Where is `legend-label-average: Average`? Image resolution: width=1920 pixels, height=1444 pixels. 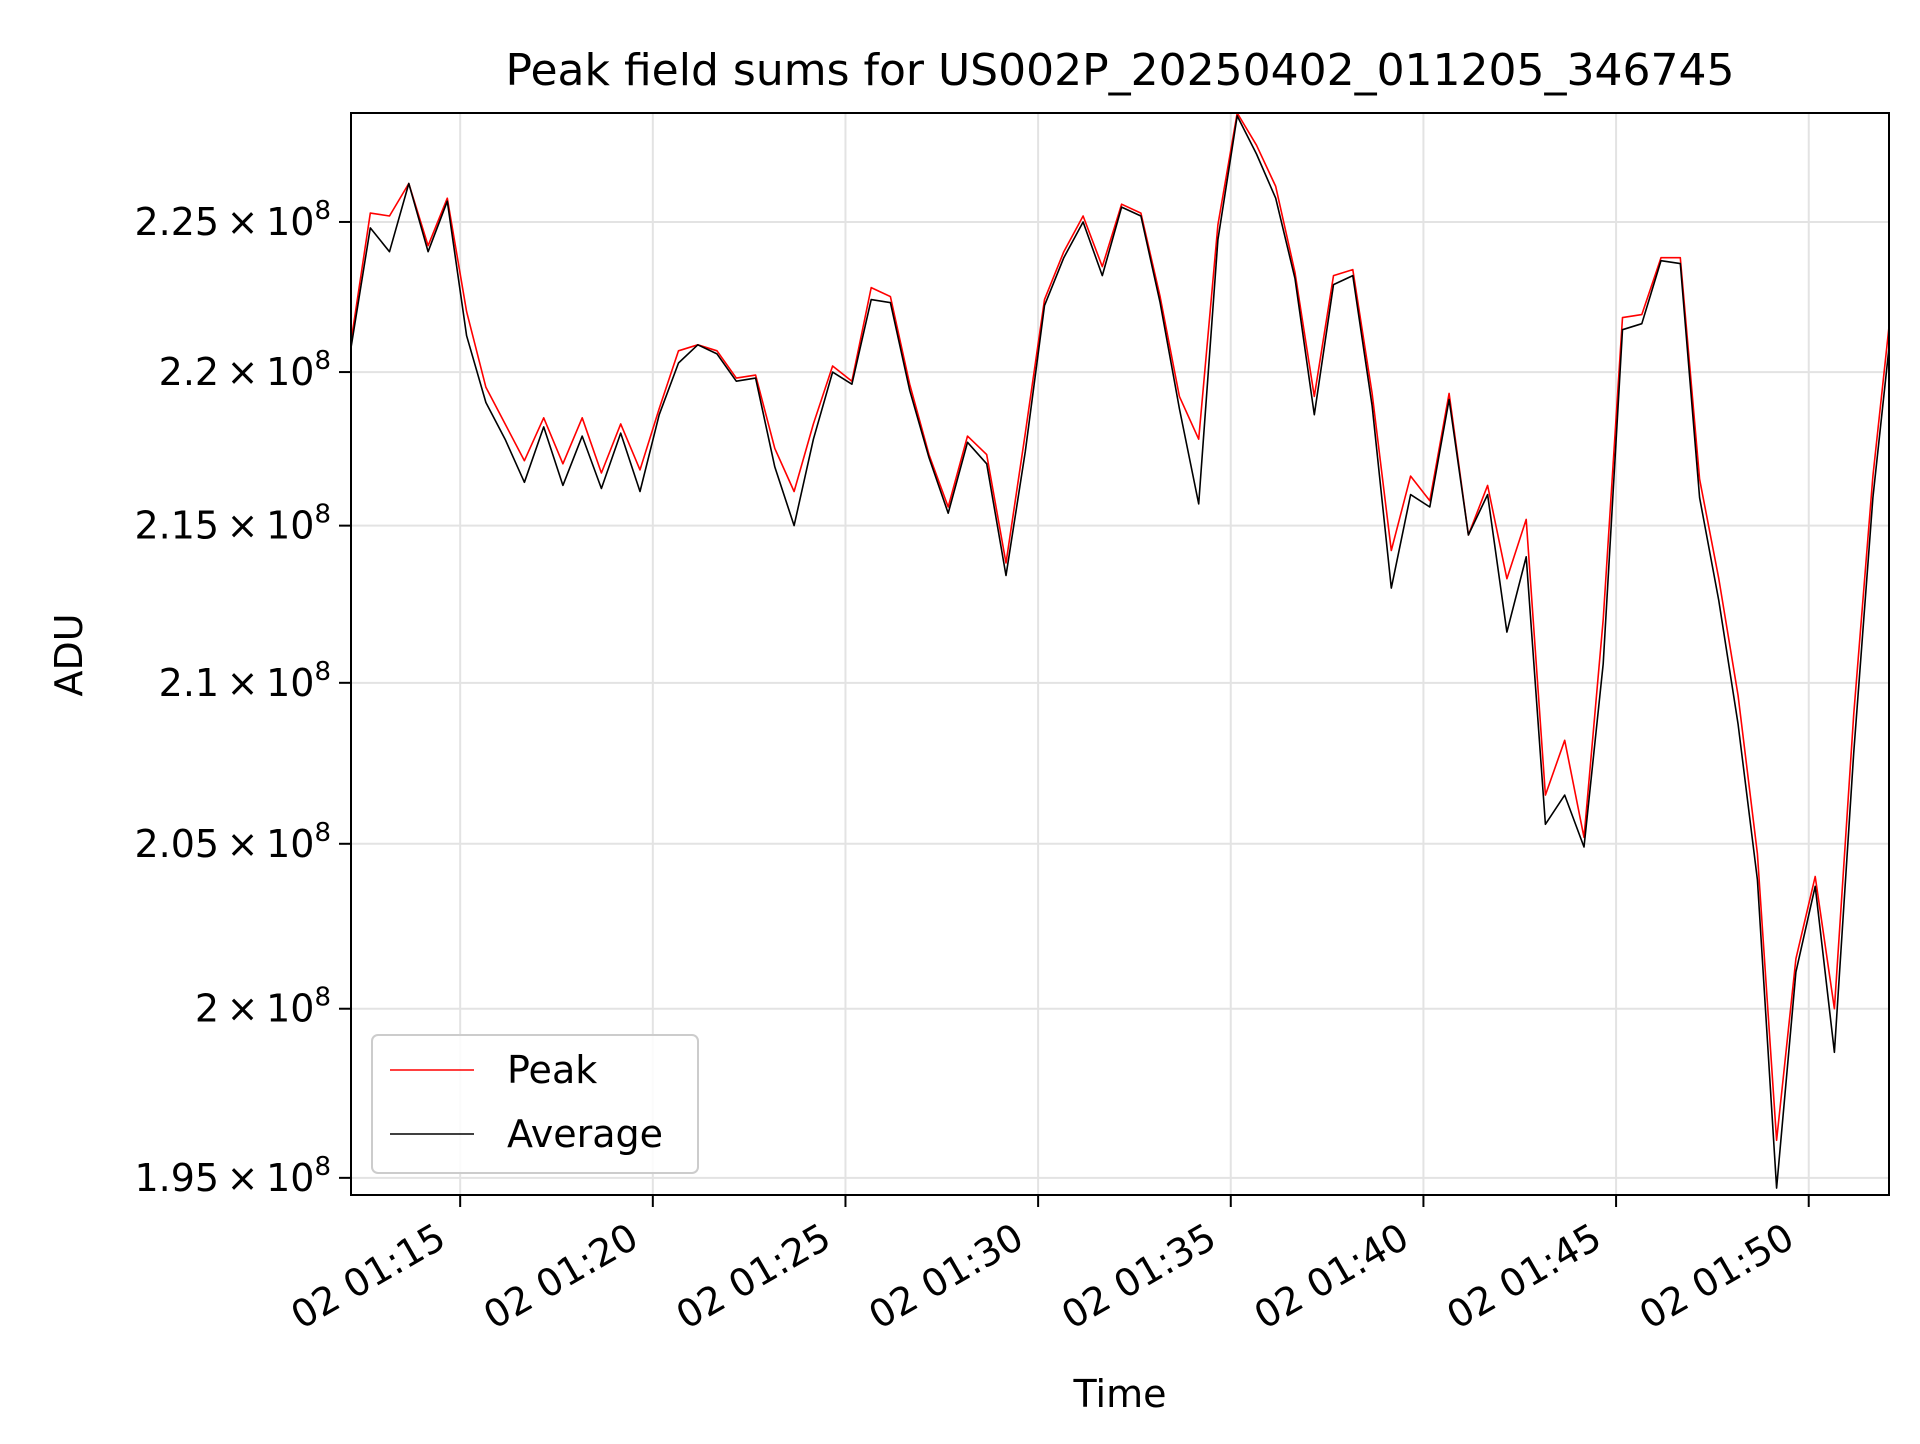 legend-label-average: Average is located at coordinates (585, 1134).